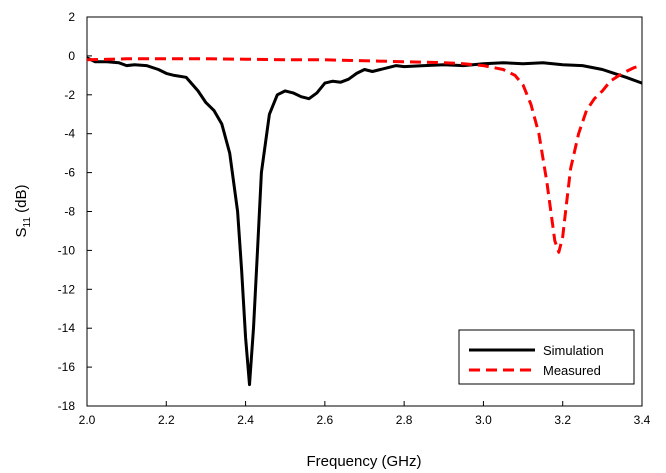 This screenshot has height=473, width=666. What do you see at coordinates (69, 134) in the screenshot?
I see `y-tick-label: -4` at bounding box center [69, 134].